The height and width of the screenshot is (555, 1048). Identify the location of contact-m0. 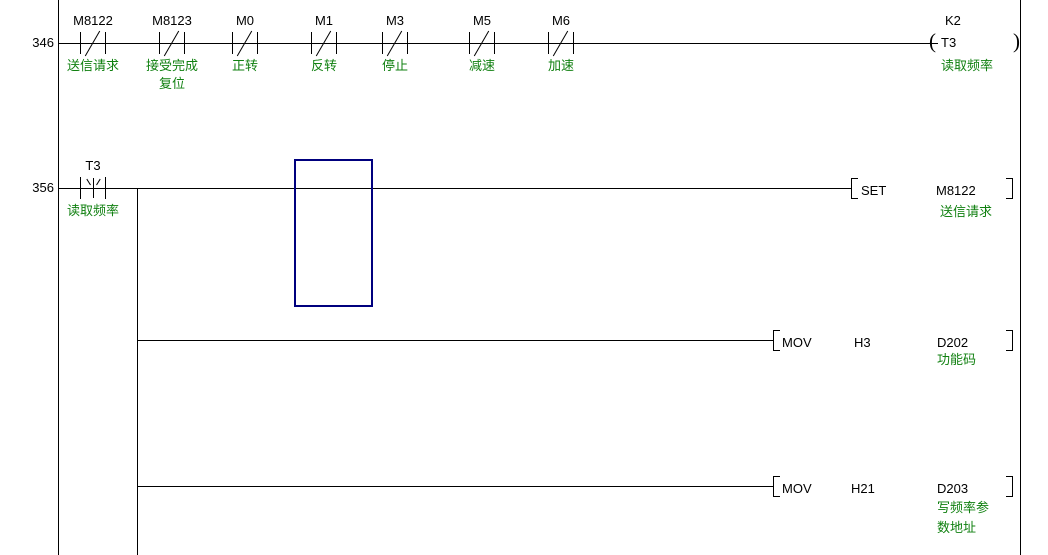
(245, 43).